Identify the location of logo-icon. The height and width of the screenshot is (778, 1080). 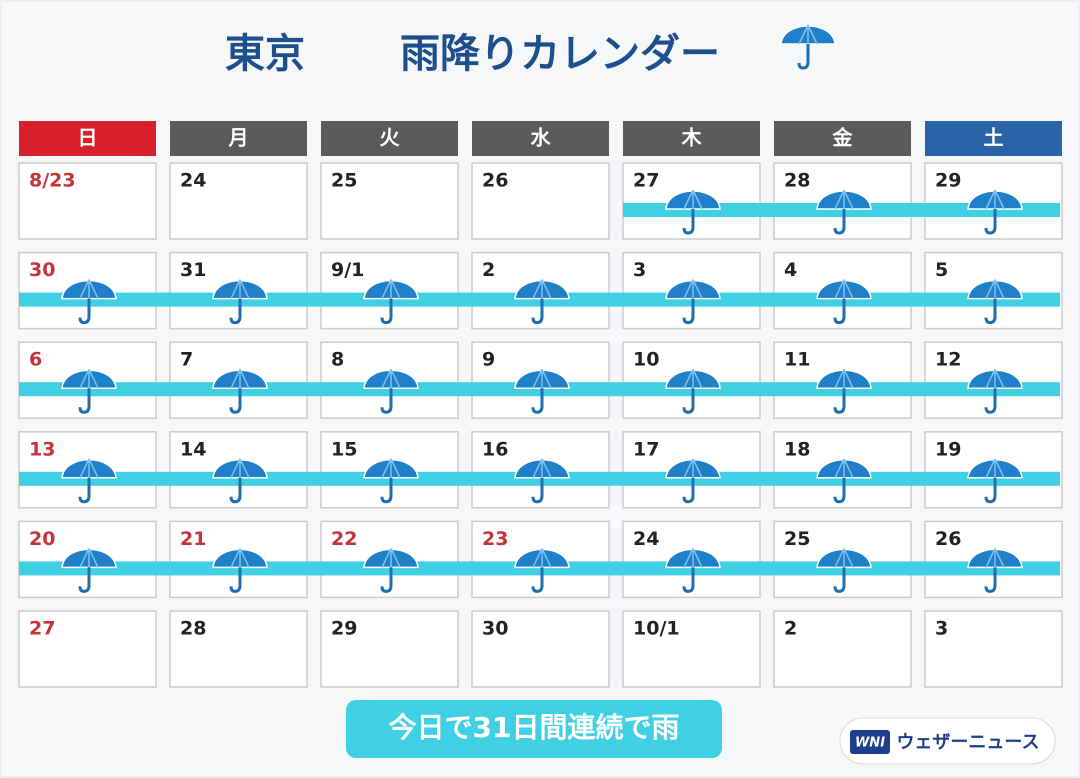
(870, 742).